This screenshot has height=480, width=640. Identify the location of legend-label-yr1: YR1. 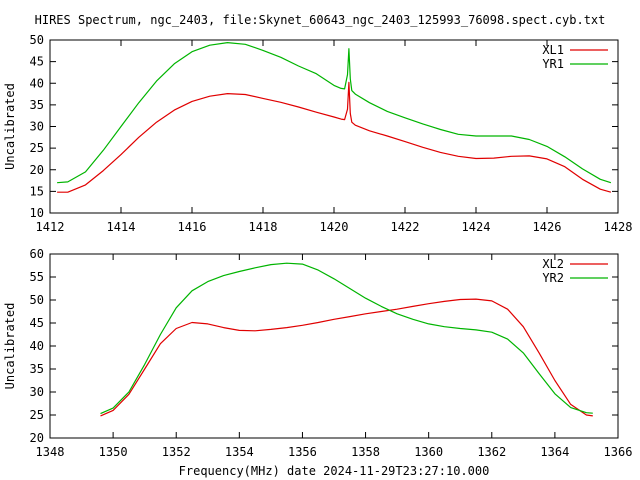
(553, 64).